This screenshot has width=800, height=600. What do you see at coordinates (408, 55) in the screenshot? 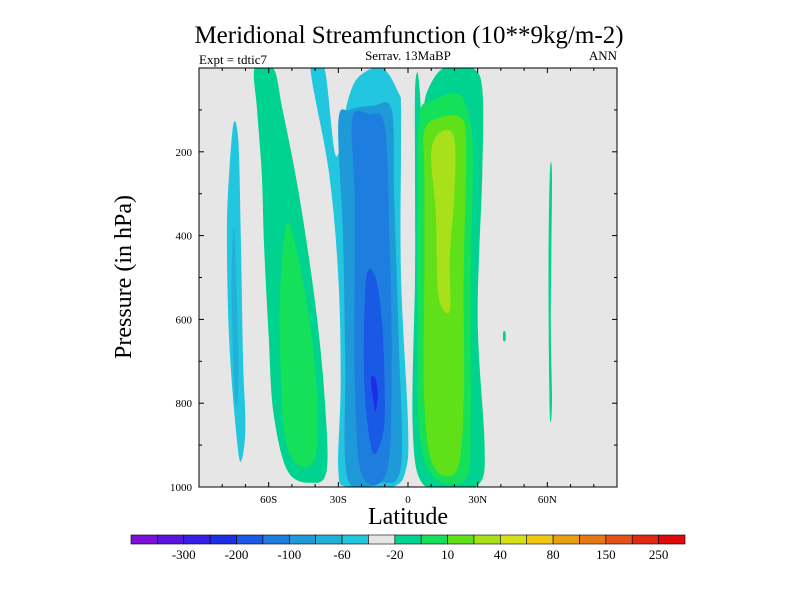
I see `center-string: Serrav. 13MaBP` at bounding box center [408, 55].